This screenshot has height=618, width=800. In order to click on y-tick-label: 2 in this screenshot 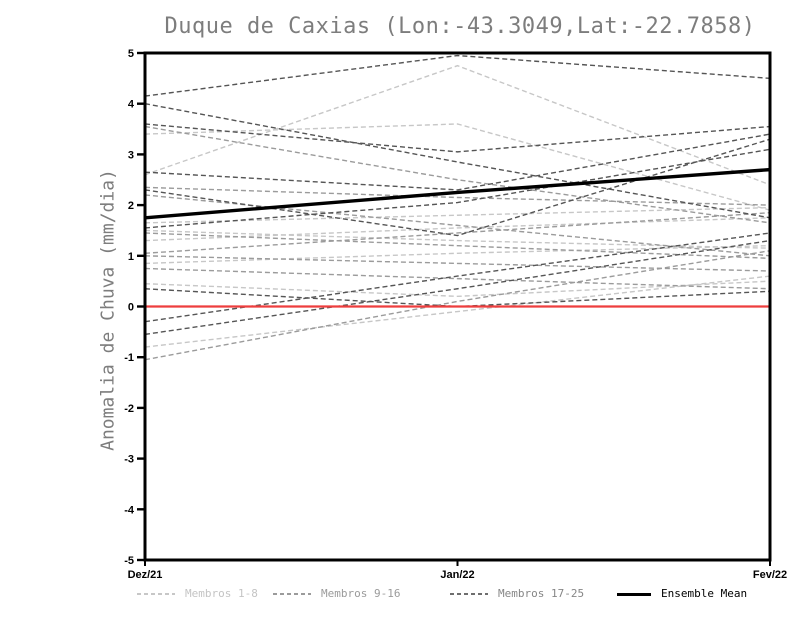, I will do `click(131, 206)`.